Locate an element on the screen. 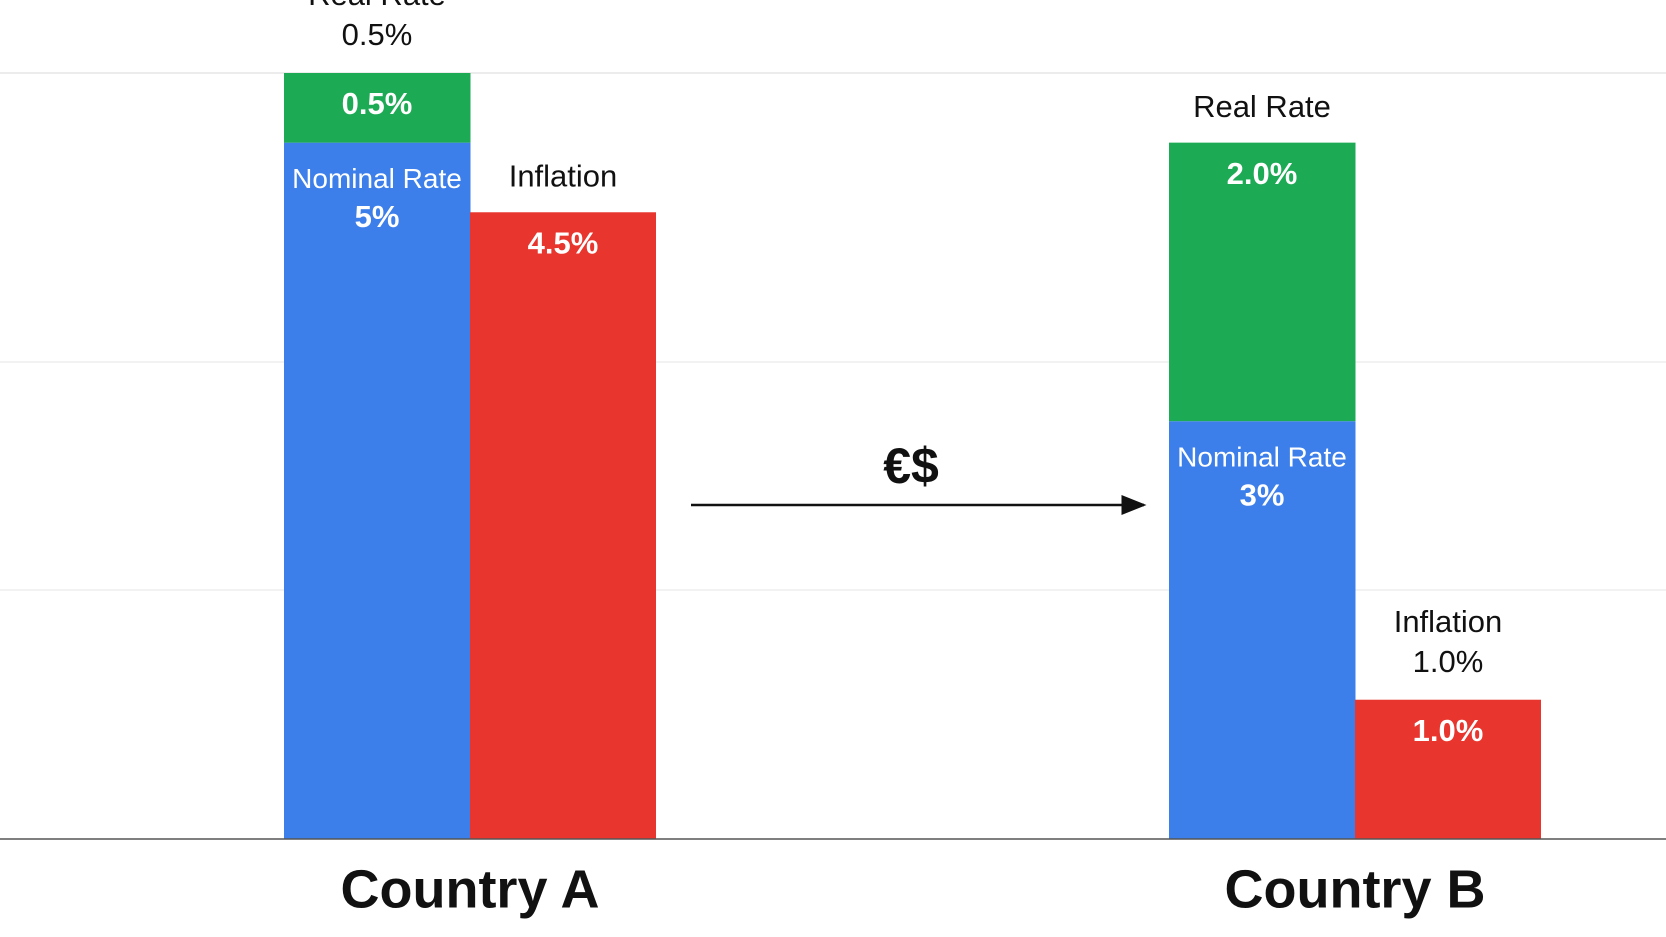 Image resolution: width=1666 pixels, height=937 pixels. value-label: 2.0% is located at coordinates (1262, 173).